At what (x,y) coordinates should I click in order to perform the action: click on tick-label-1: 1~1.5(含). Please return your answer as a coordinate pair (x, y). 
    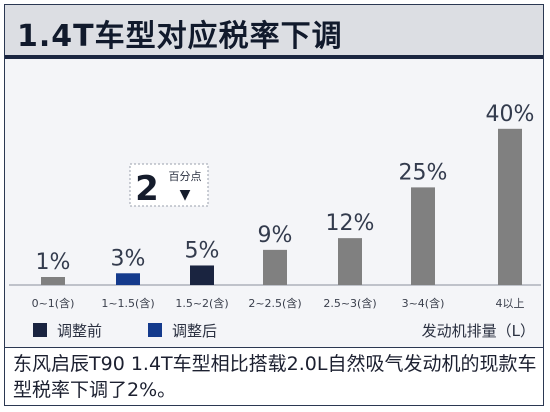
    Looking at the image, I should click on (127, 303).